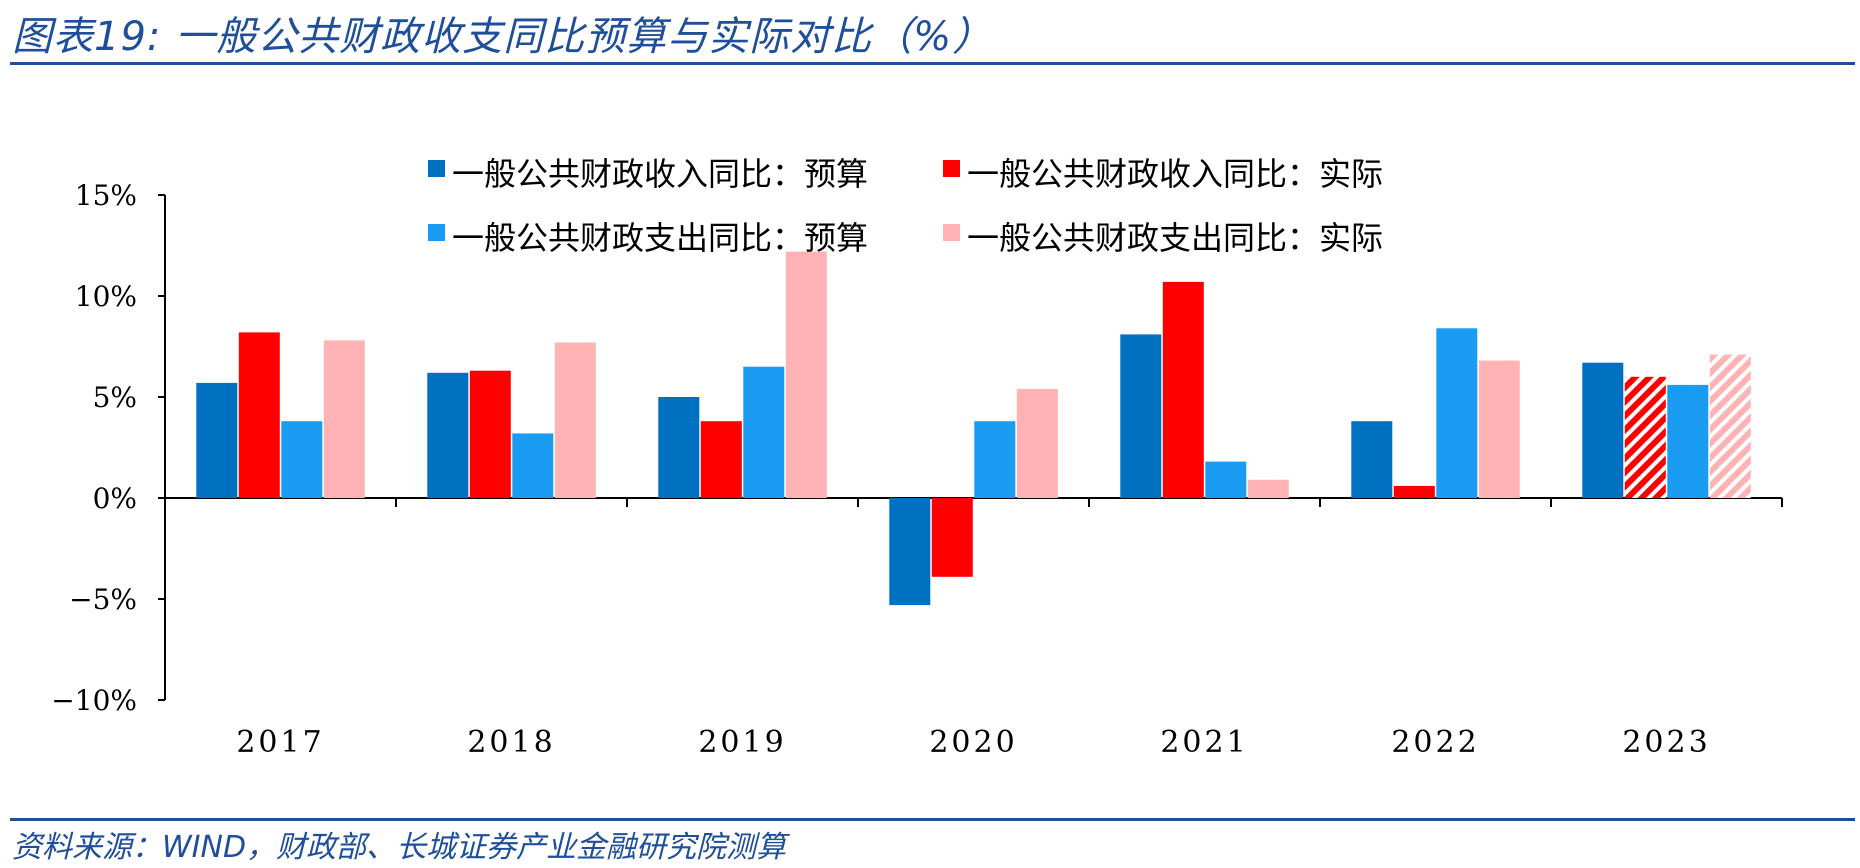 The width and height of the screenshot is (1860, 868). What do you see at coordinates (1175, 238) in the screenshot?
I see `legend-label-expense_actual: 一般公共财政支出同比：实际` at bounding box center [1175, 238].